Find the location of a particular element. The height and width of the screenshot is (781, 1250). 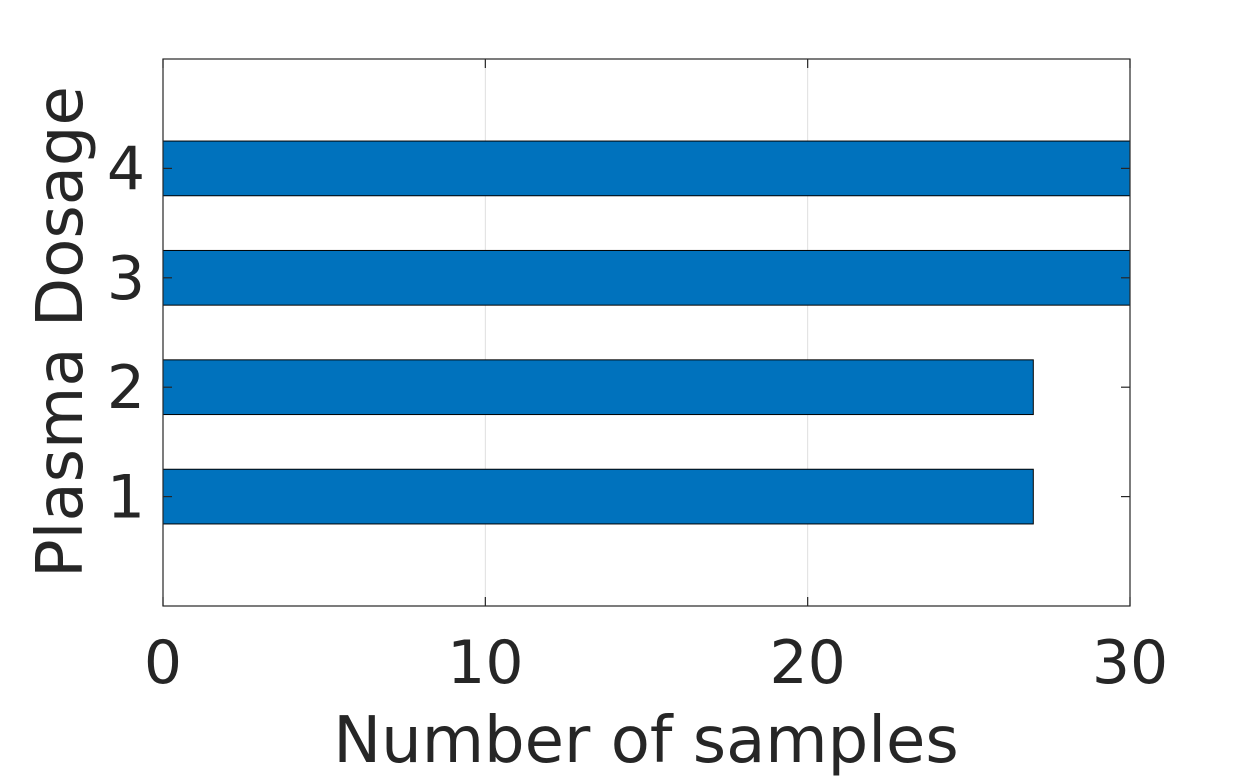

y-tick-label: 2 is located at coordinates (126, 388).